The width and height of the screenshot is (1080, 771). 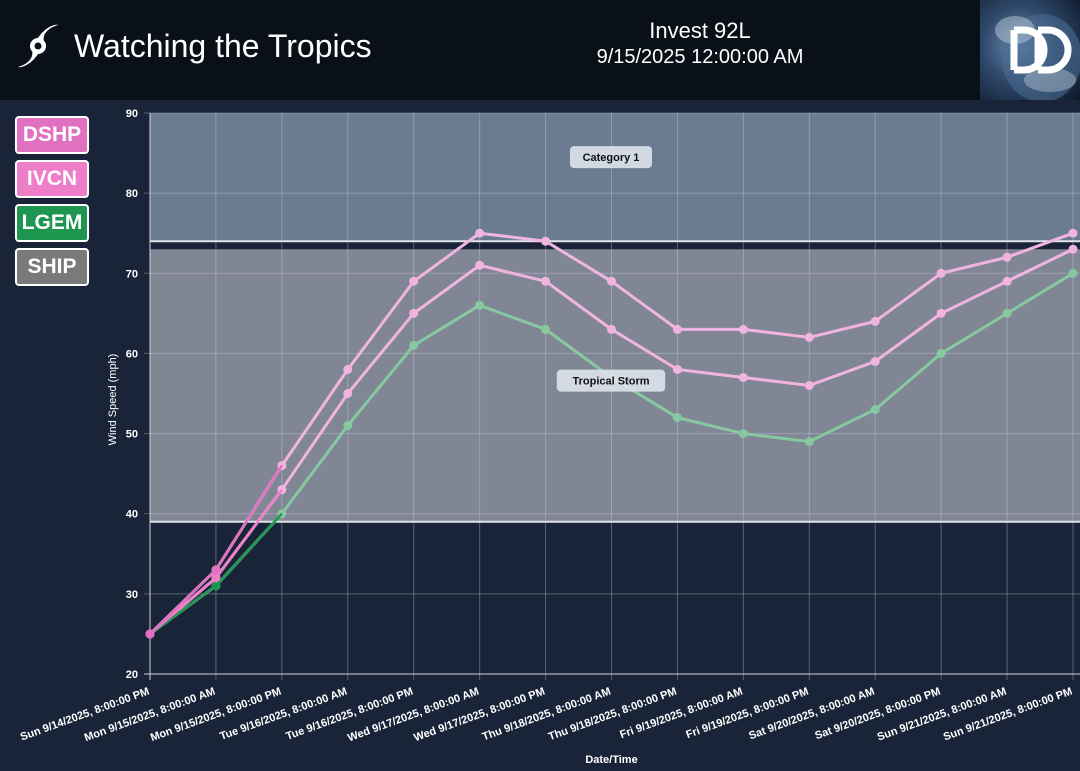 I want to click on y-tick-label: 60, so click(x=132, y=354).